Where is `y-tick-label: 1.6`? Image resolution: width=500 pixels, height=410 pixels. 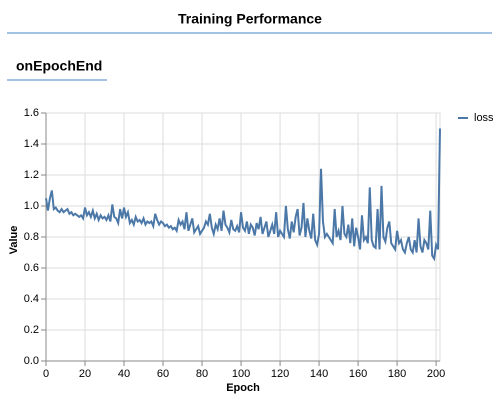 y-tick-label: 1.6 is located at coordinates (31, 113).